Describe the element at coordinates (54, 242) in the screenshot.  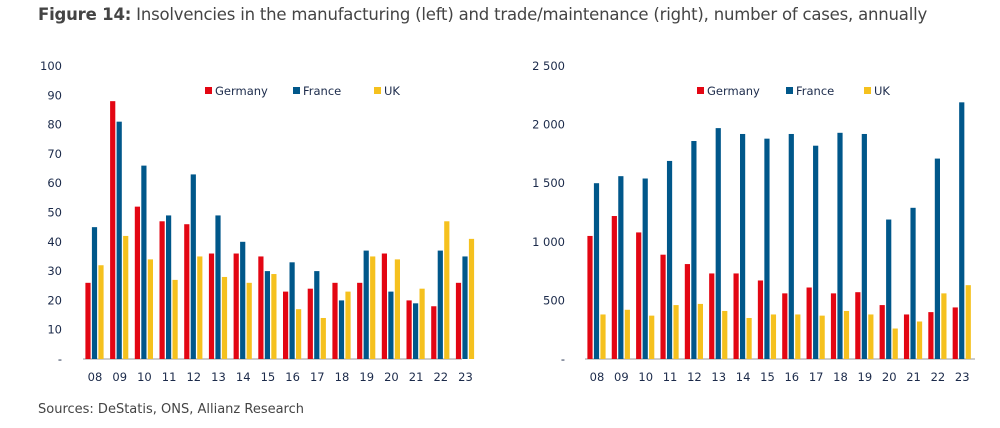
I see `y-tick-label: 40` at that location.